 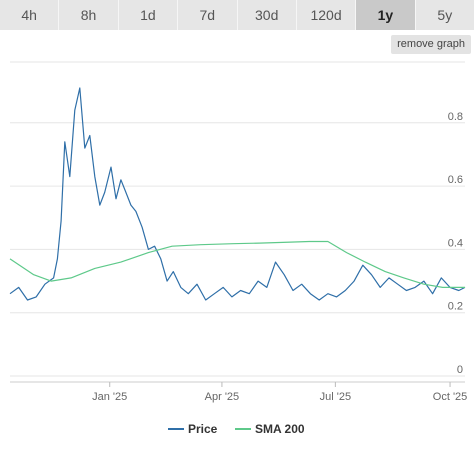 What do you see at coordinates (109, 397) in the screenshot?
I see `x-tick-label: Jan '25` at bounding box center [109, 397].